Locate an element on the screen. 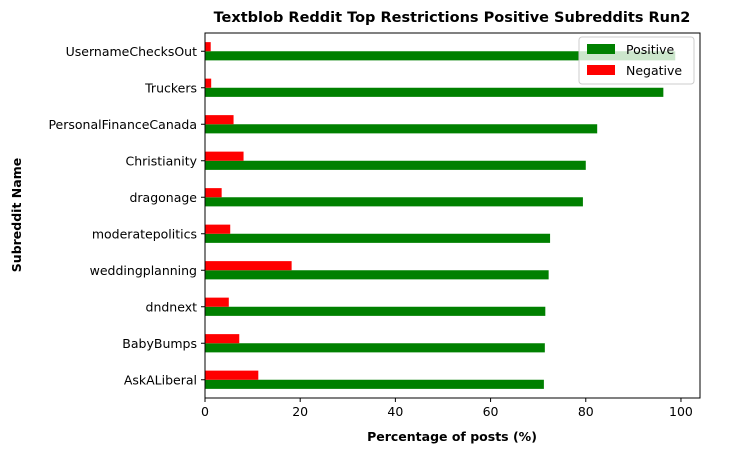 This screenshot has height=458, width=736. bar-negative-christianity is located at coordinates (224, 156).